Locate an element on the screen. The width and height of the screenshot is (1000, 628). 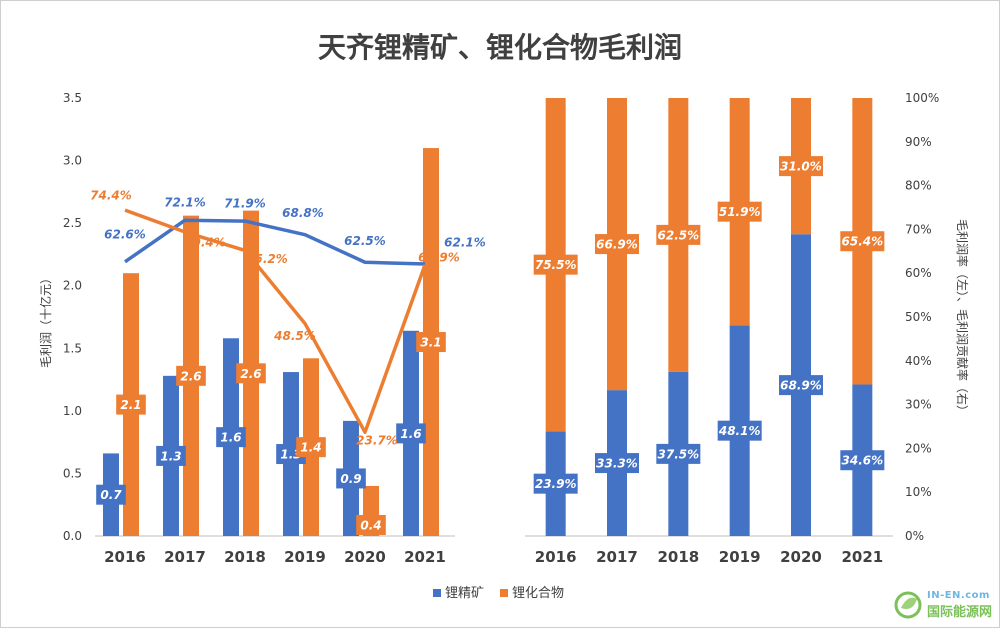
y-left-tick-label: 0.5 is located at coordinates (72, 473).